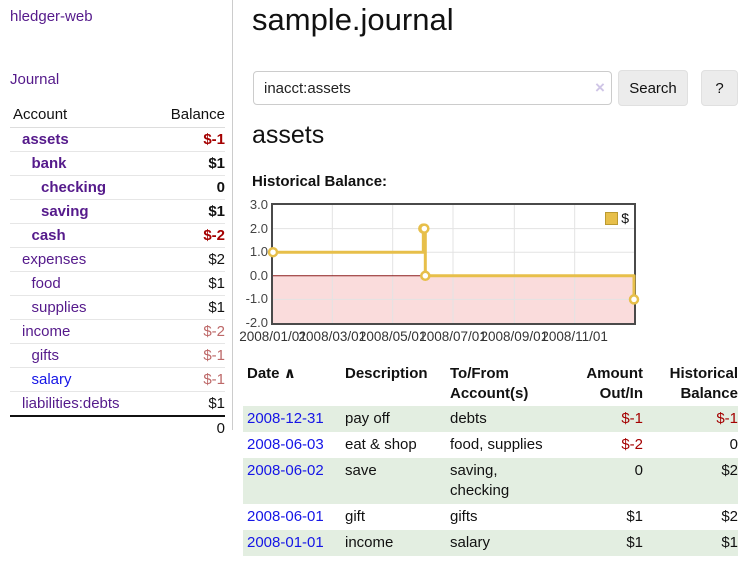 The height and width of the screenshot is (582, 742). Describe the element at coordinates (392, 336) in the screenshot. I see `x-axis-tick: 2008/05/01` at that location.